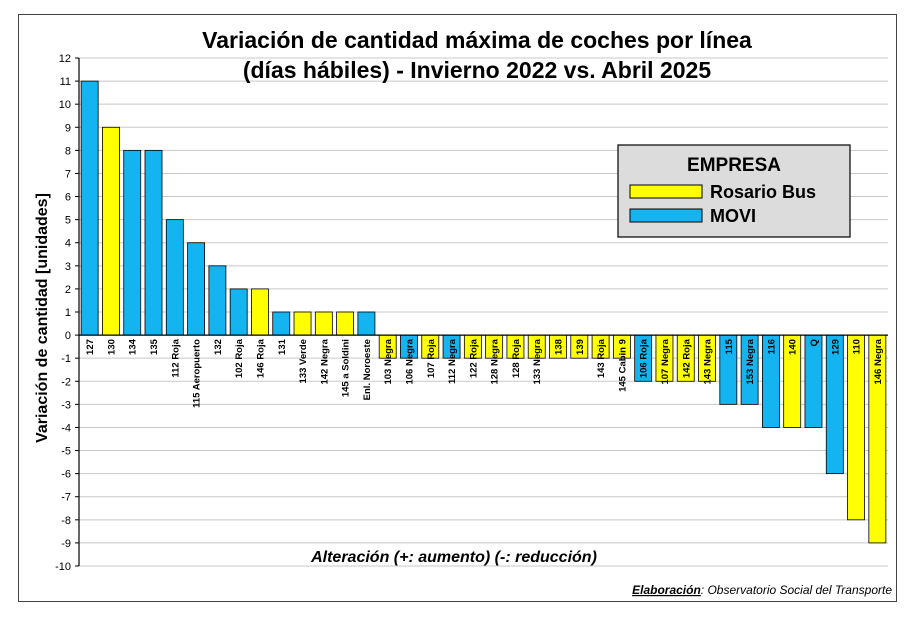 Image resolution: width=914 pixels, height=618 pixels. Describe the element at coordinates (644, 358) in the screenshot. I see `x-tick-label-106-roja: 106 Roja` at that location.